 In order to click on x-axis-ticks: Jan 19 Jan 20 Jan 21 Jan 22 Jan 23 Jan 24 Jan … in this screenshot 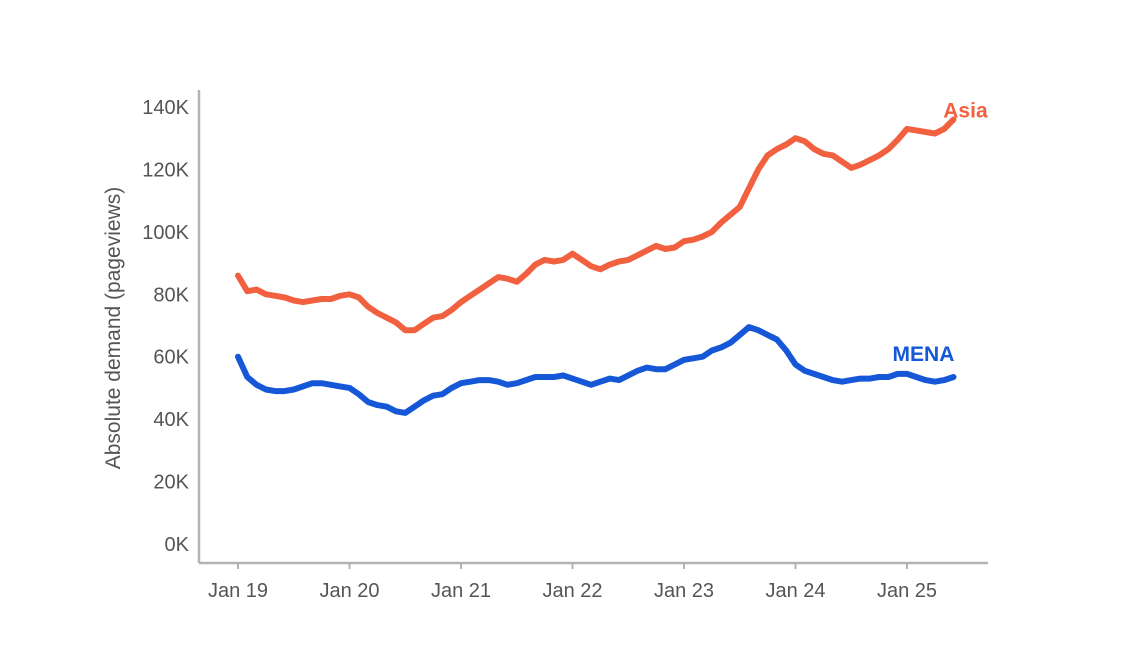, I will do `click(572, 582)`.